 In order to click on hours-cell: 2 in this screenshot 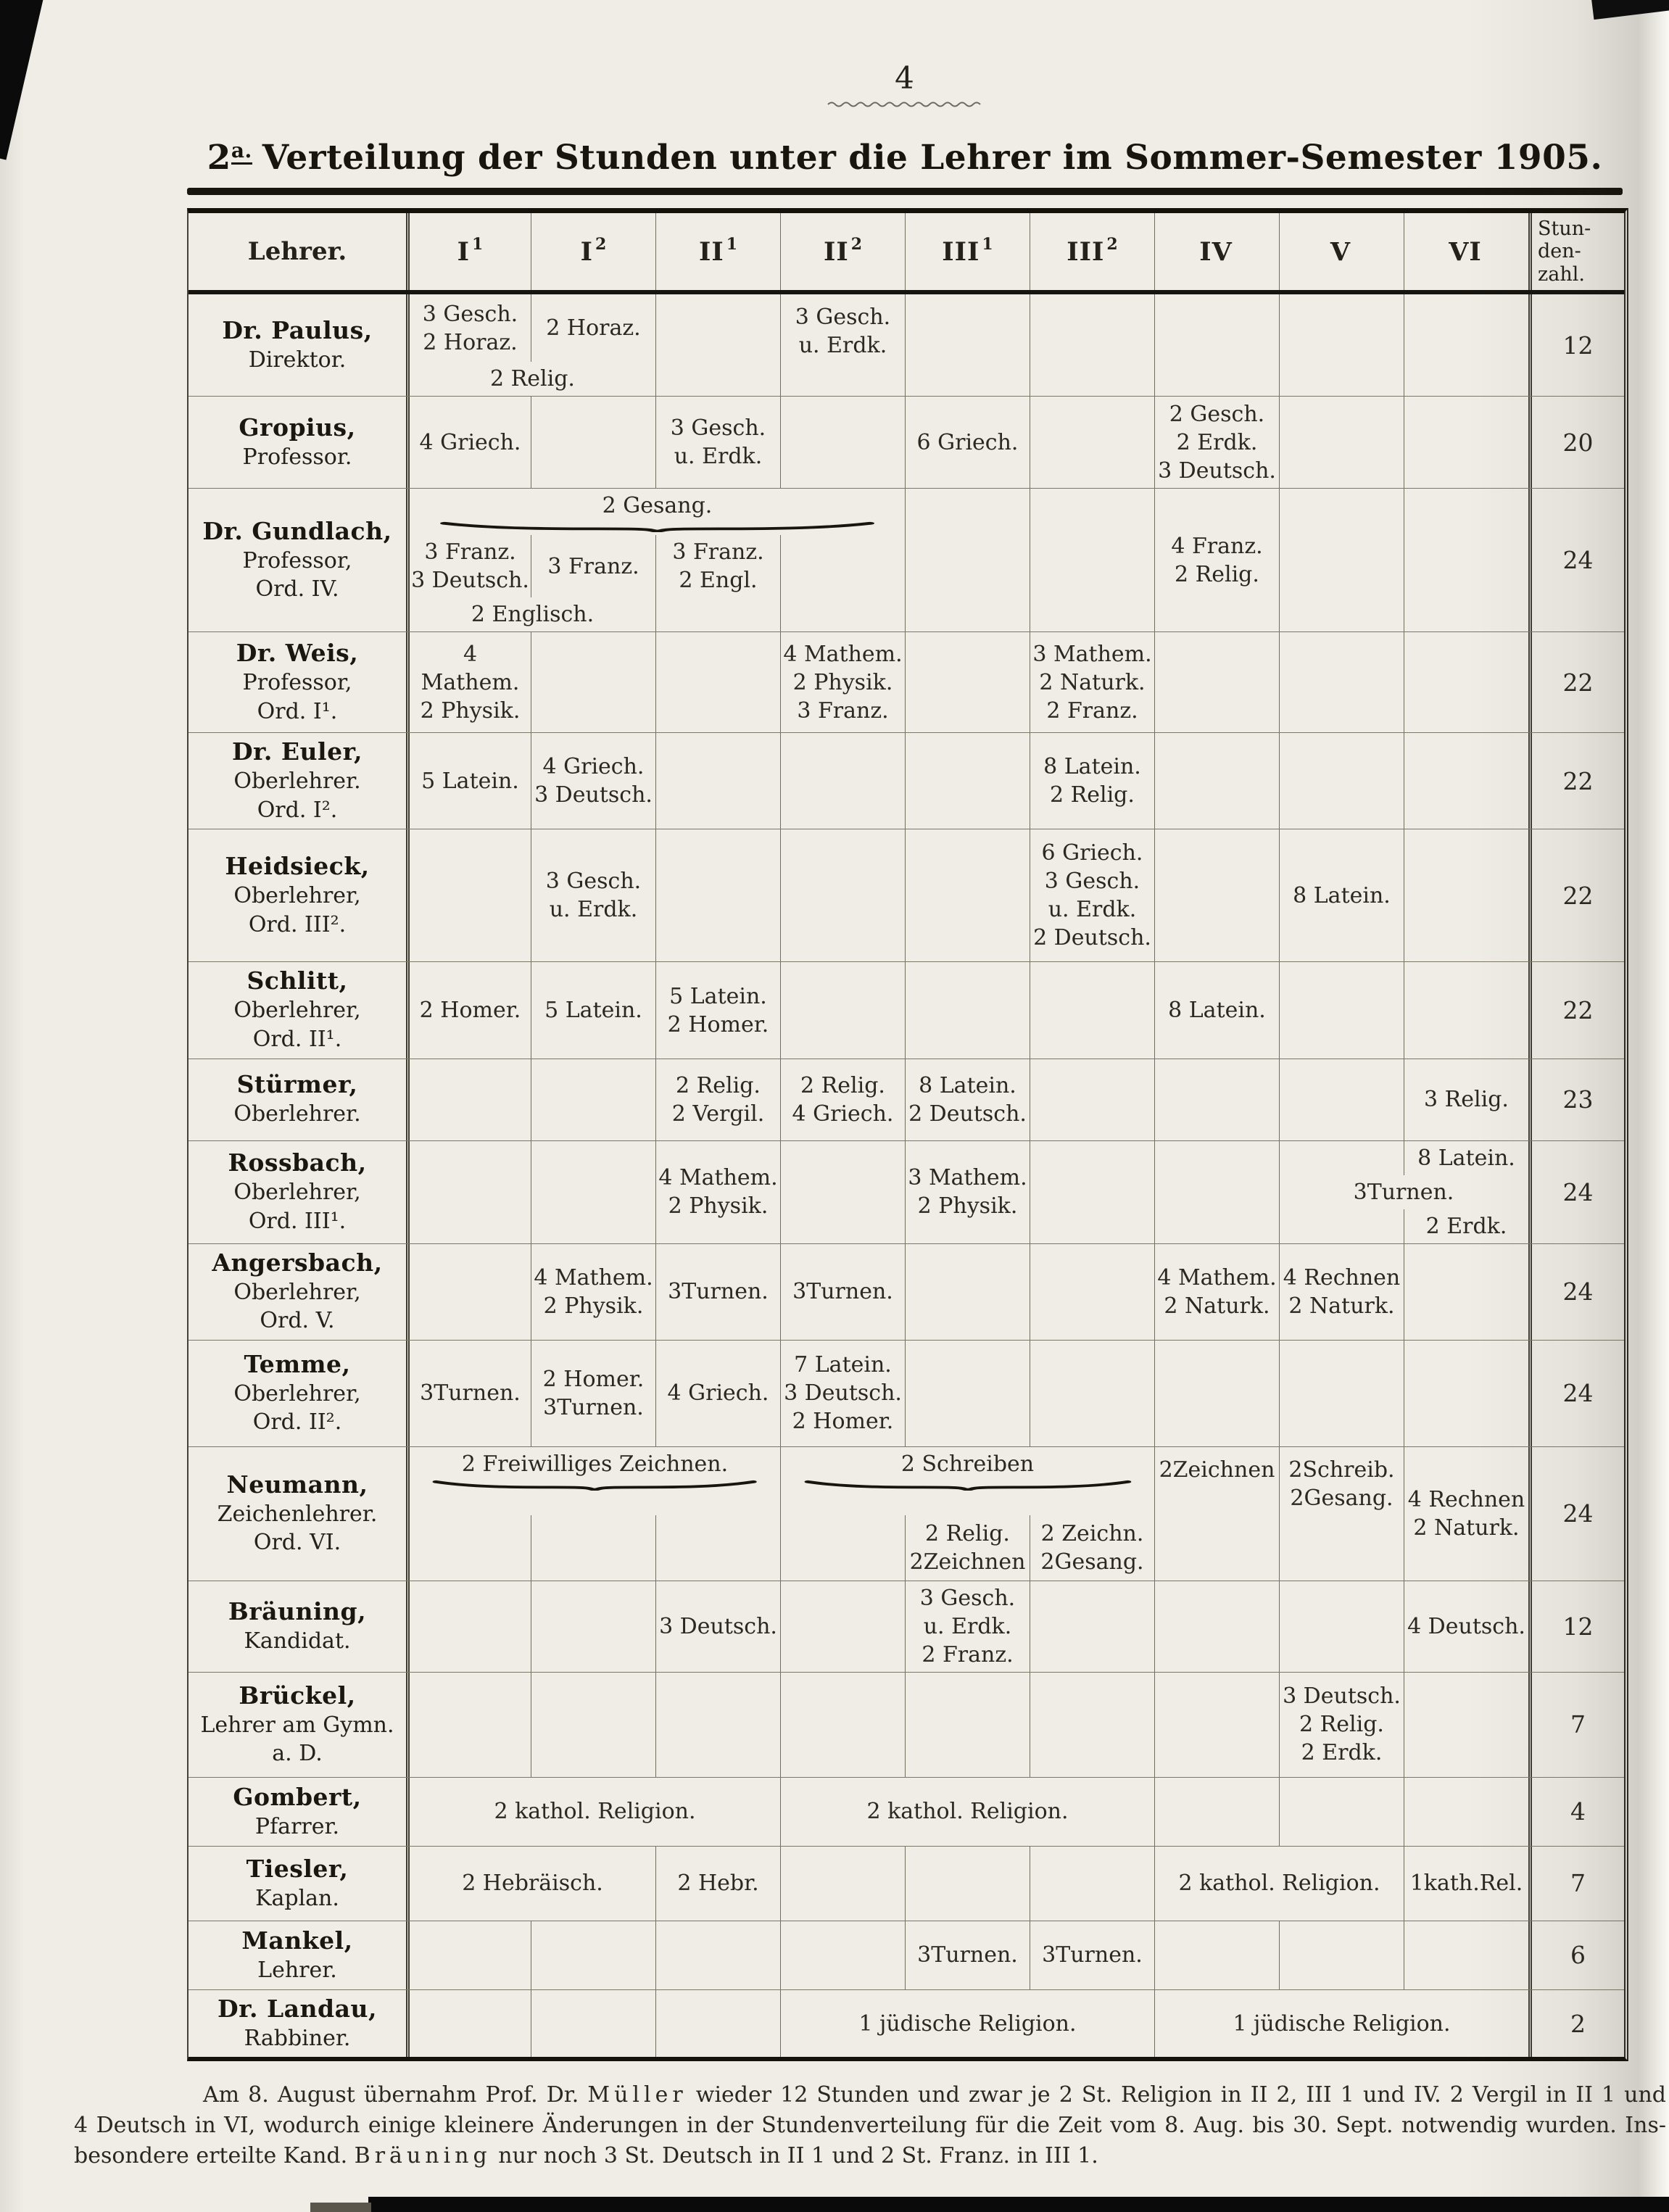, I will do `click(1576, 2023)`.